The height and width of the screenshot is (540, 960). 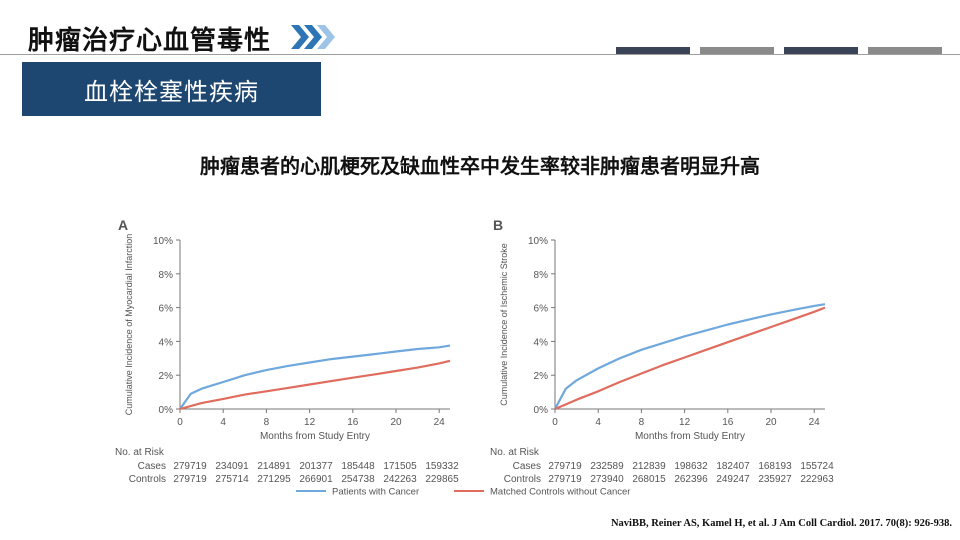 What do you see at coordinates (150, 41) in the screenshot?
I see `header-title: 肿瘤治疗心血管毒性` at bounding box center [150, 41].